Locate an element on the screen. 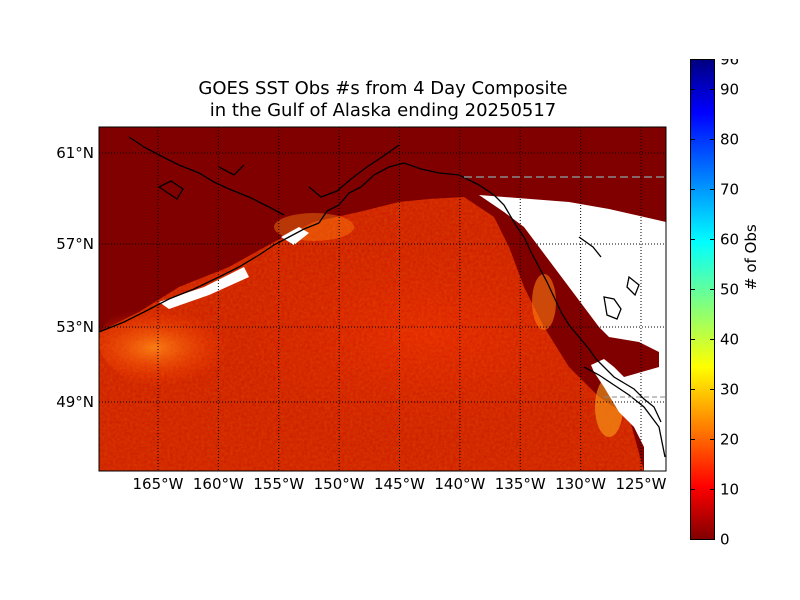  lon-label: 125°W is located at coordinates (641, 484).